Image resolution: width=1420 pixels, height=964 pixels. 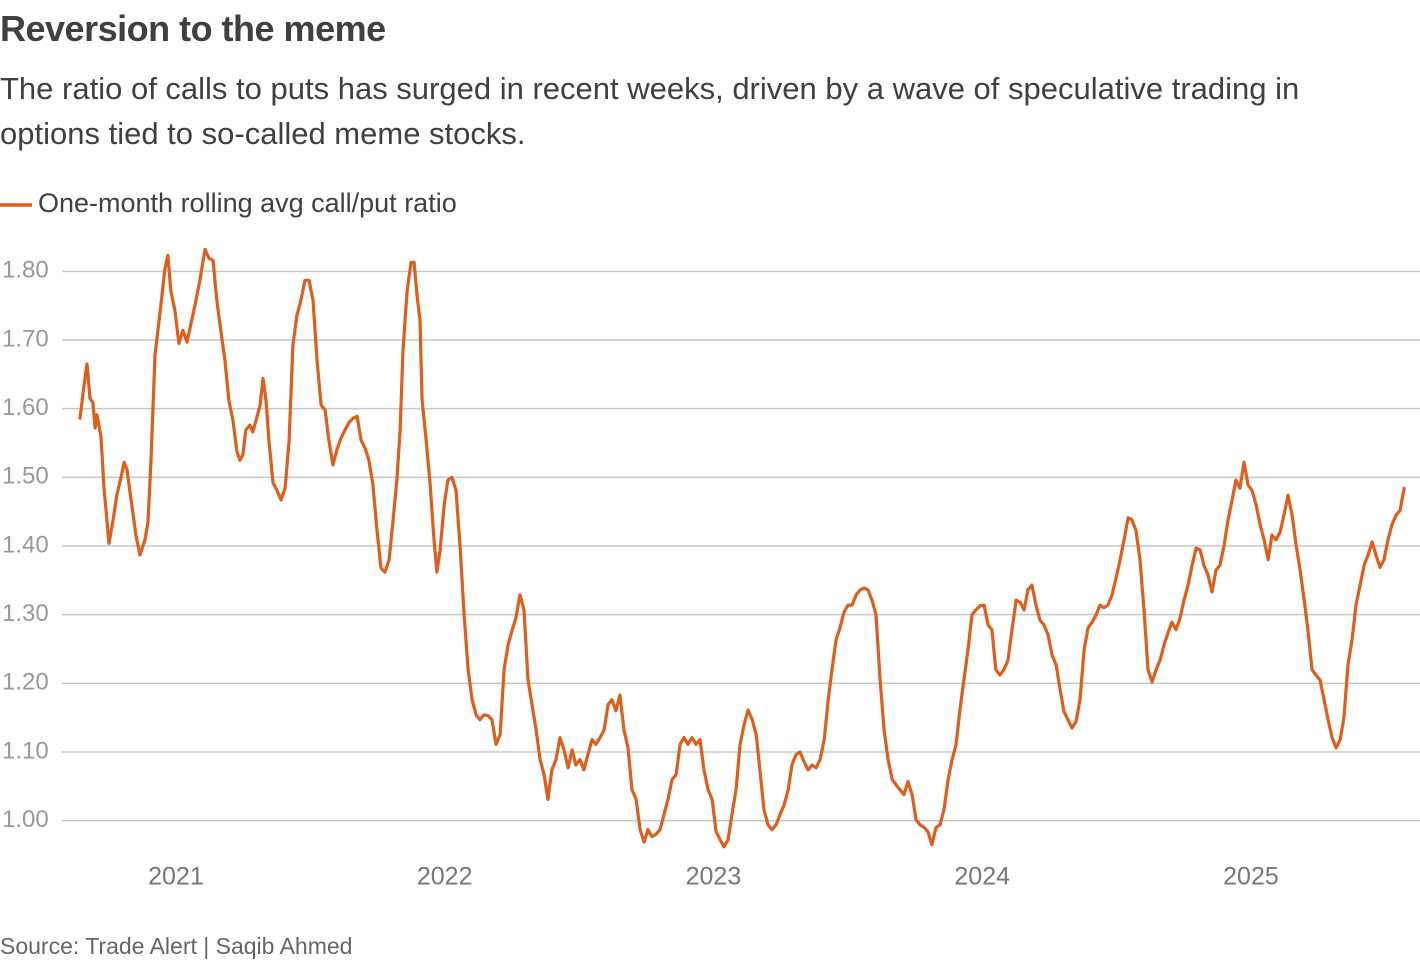 What do you see at coordinates (247, 203) in the screenshot?
I see `legend-label: One-month rolling avg call/put ratio` at bounding box center [247, 203].